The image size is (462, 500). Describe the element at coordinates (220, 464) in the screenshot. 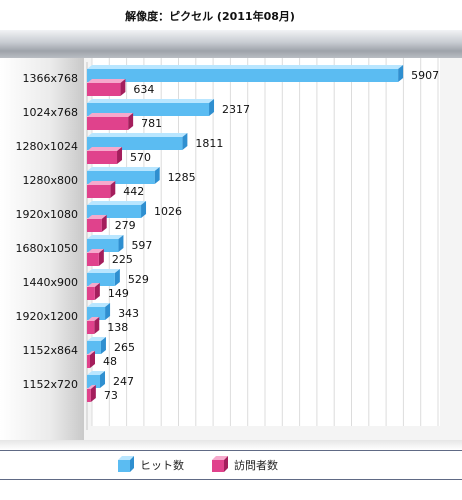

I see `legend-swatch-visitors` at that location.